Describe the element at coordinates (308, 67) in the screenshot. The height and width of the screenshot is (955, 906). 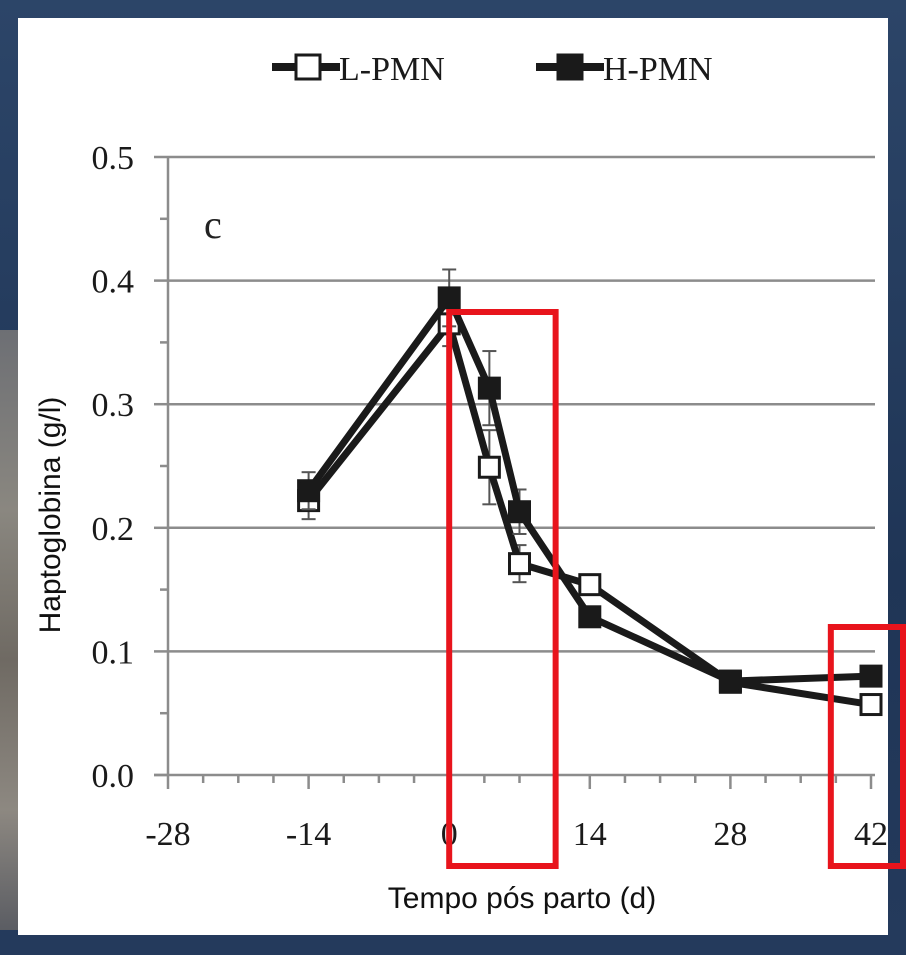
I see `legend-marker-open-square` at that location.